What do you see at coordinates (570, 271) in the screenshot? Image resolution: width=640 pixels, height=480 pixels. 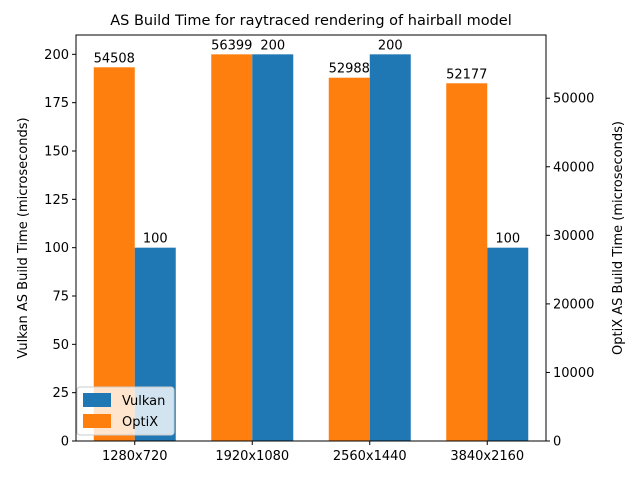 I see `right-axis: 0 10000 20000 30000 40000 50000` at bounding box center [570, 271].